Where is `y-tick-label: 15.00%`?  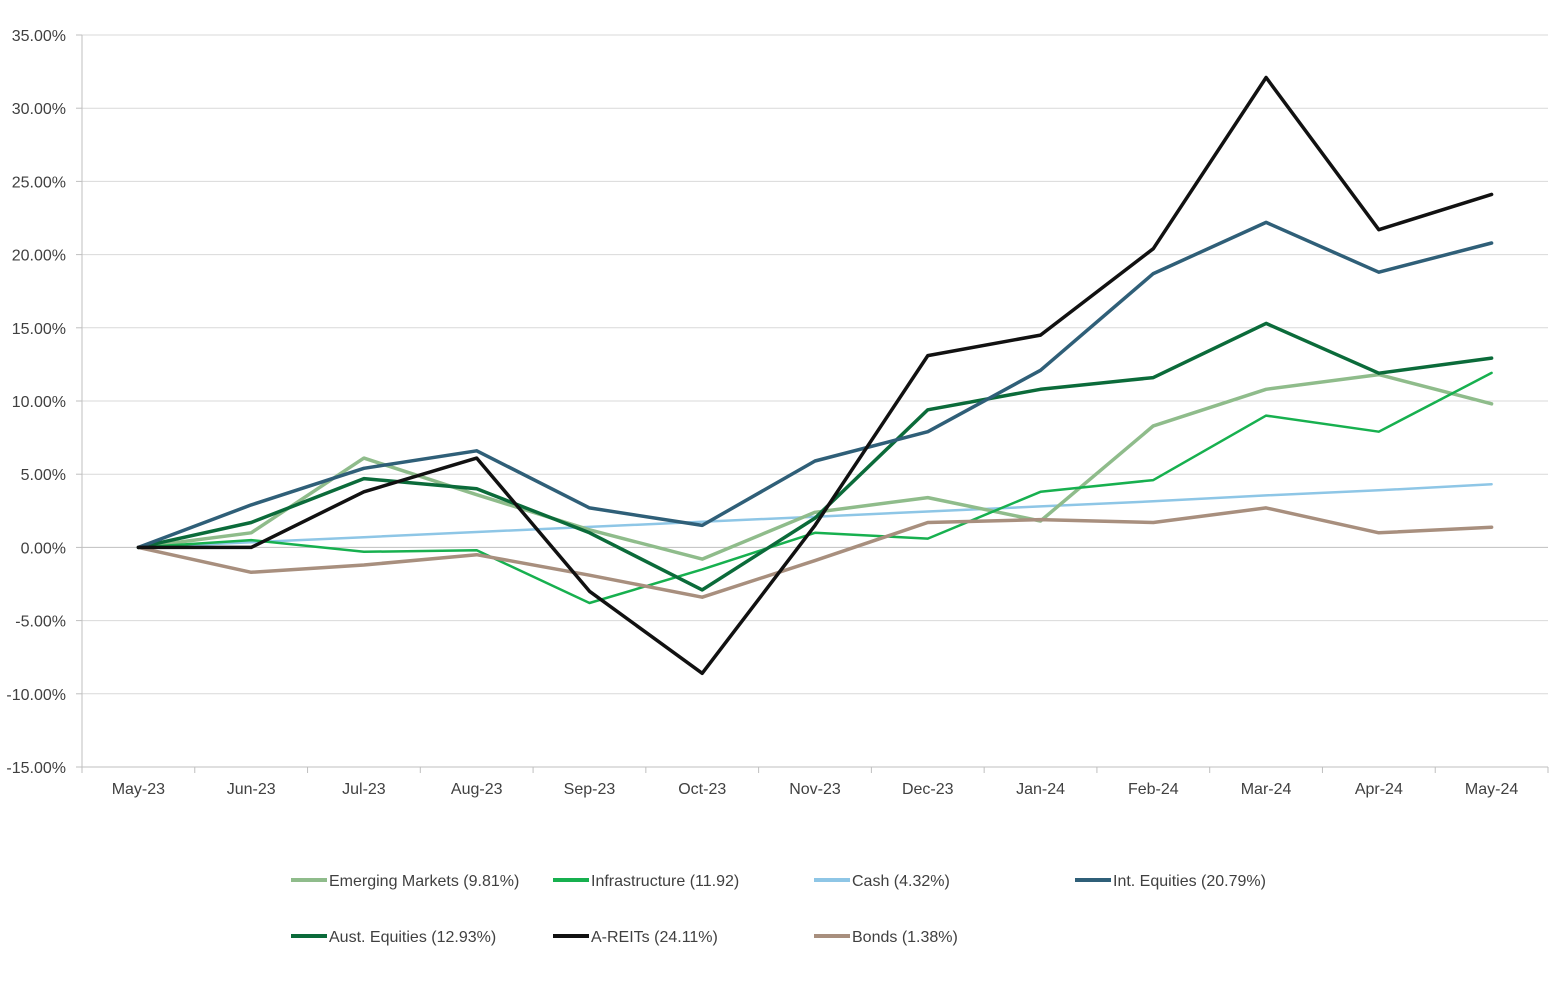
y-tick-label: 15.00% is located at coordinates (39, 329).